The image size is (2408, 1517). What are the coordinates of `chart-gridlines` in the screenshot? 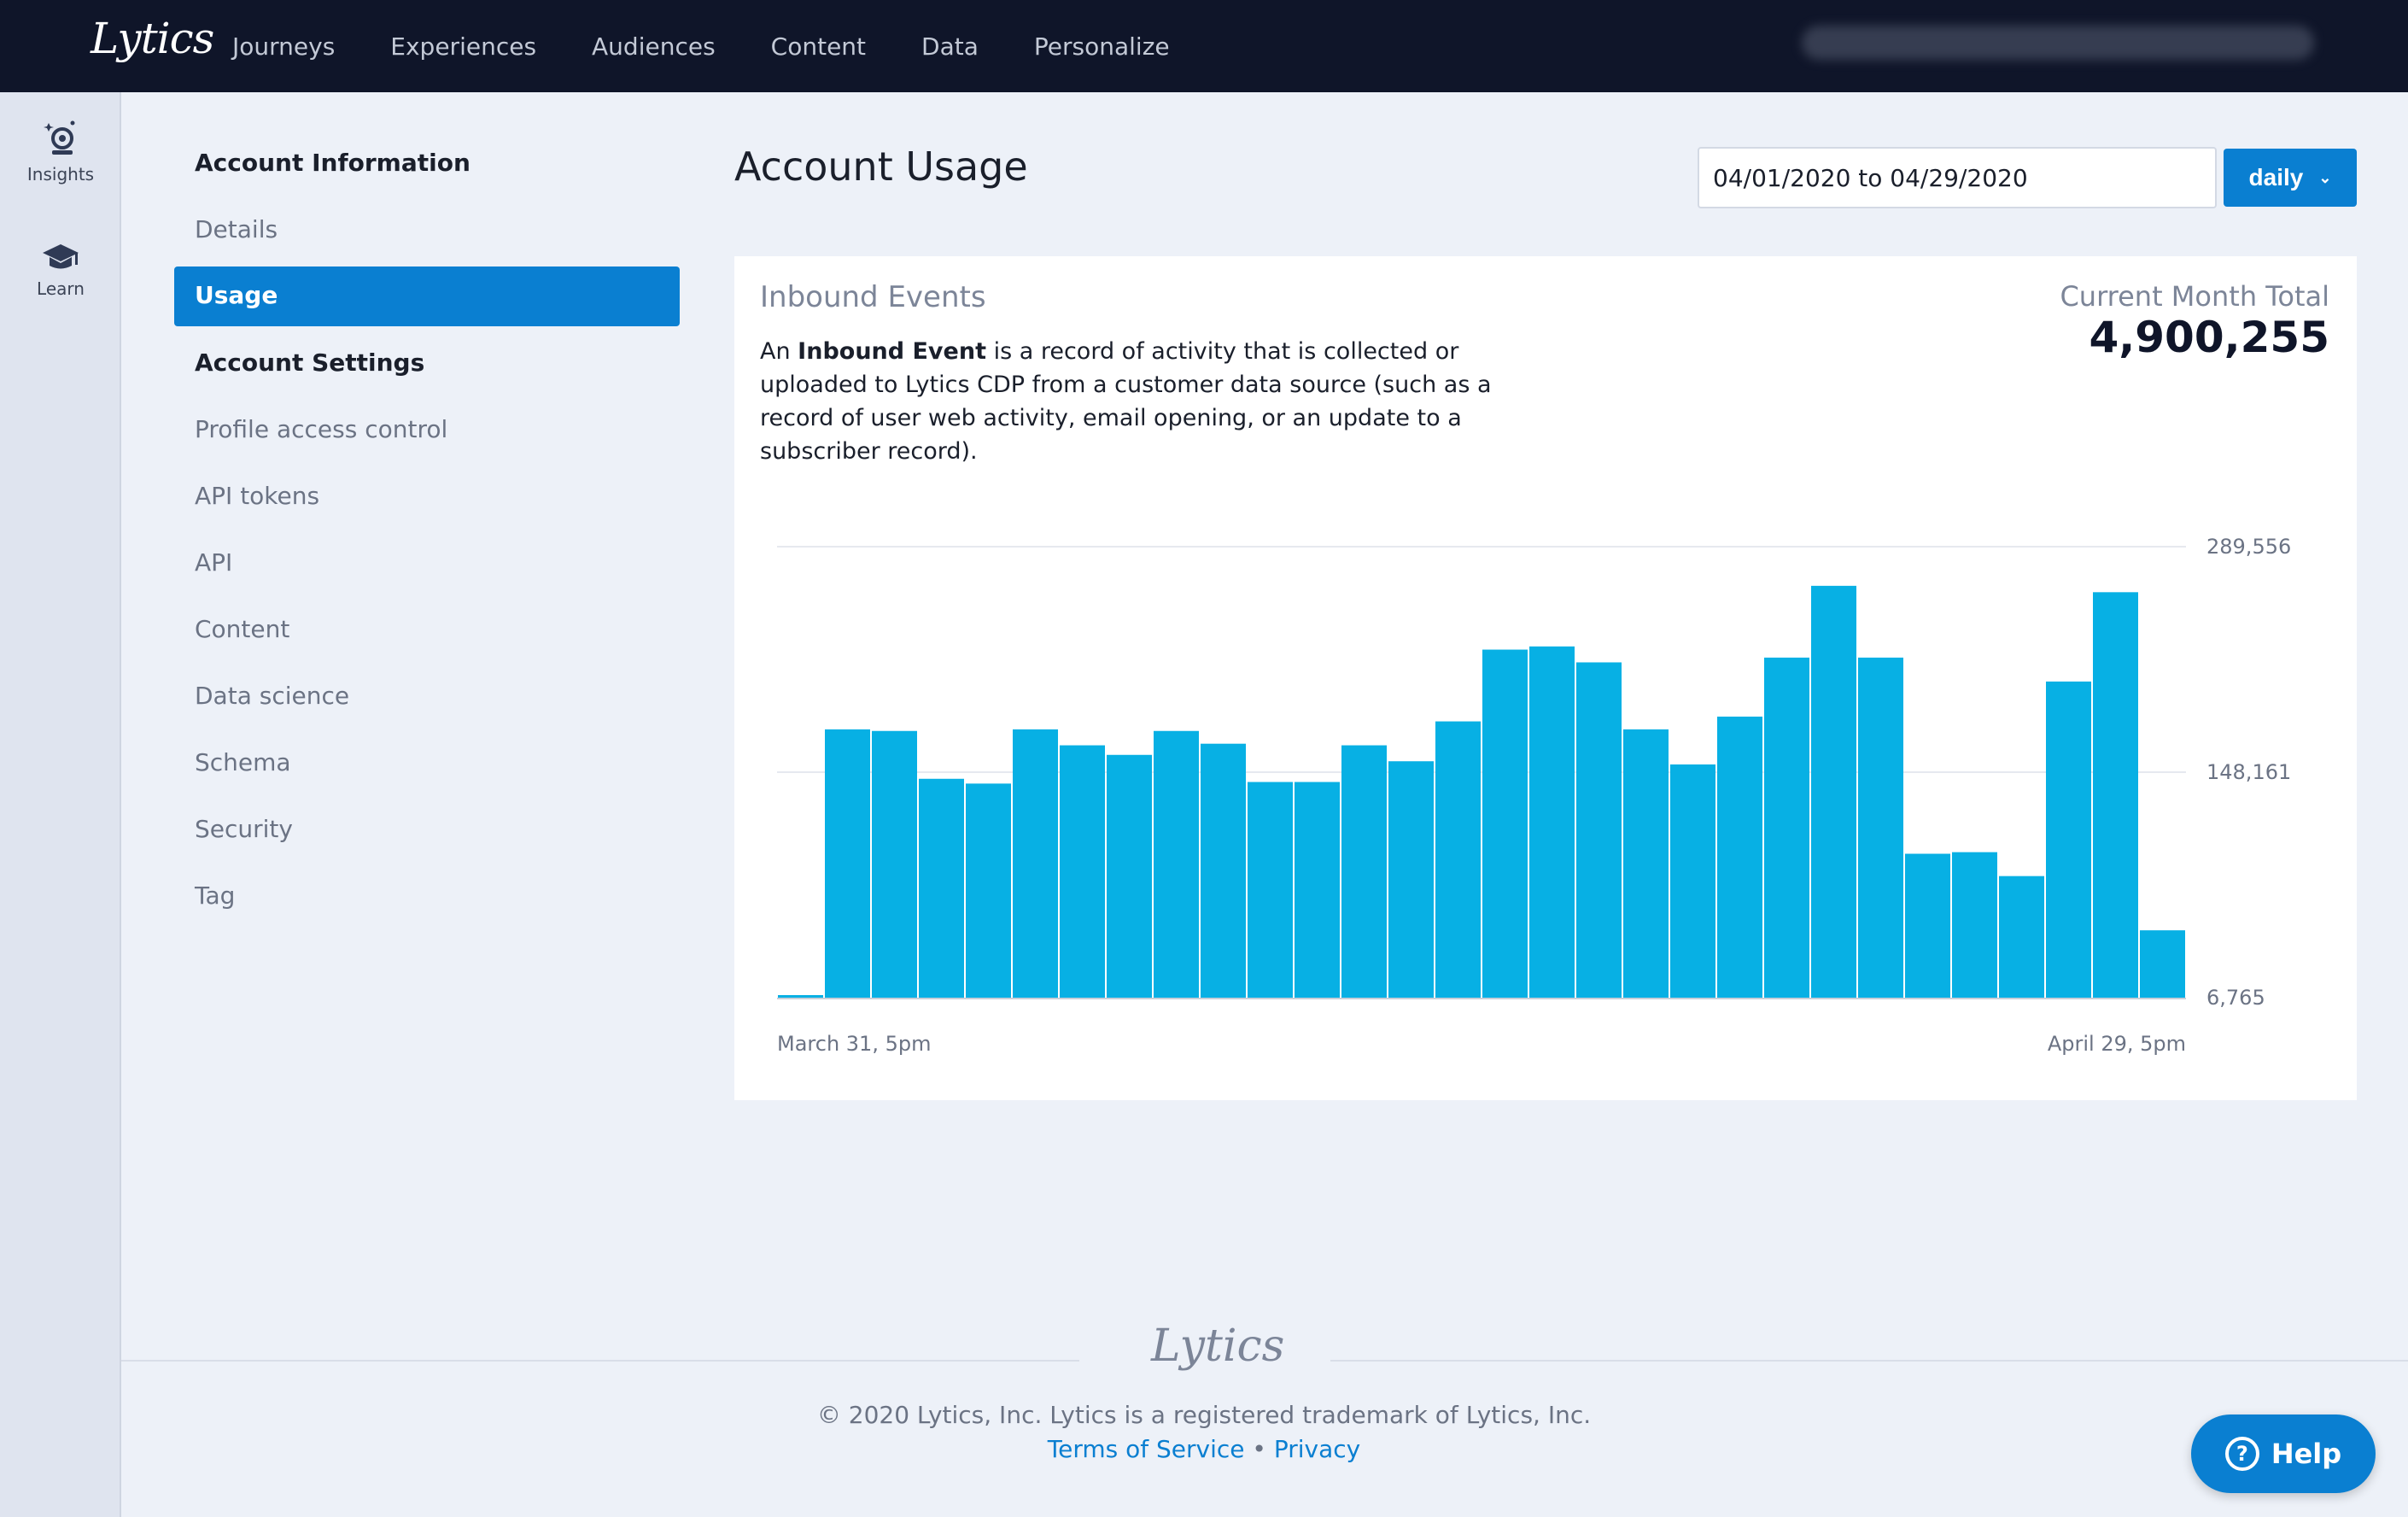 It's located at (1481, 659).